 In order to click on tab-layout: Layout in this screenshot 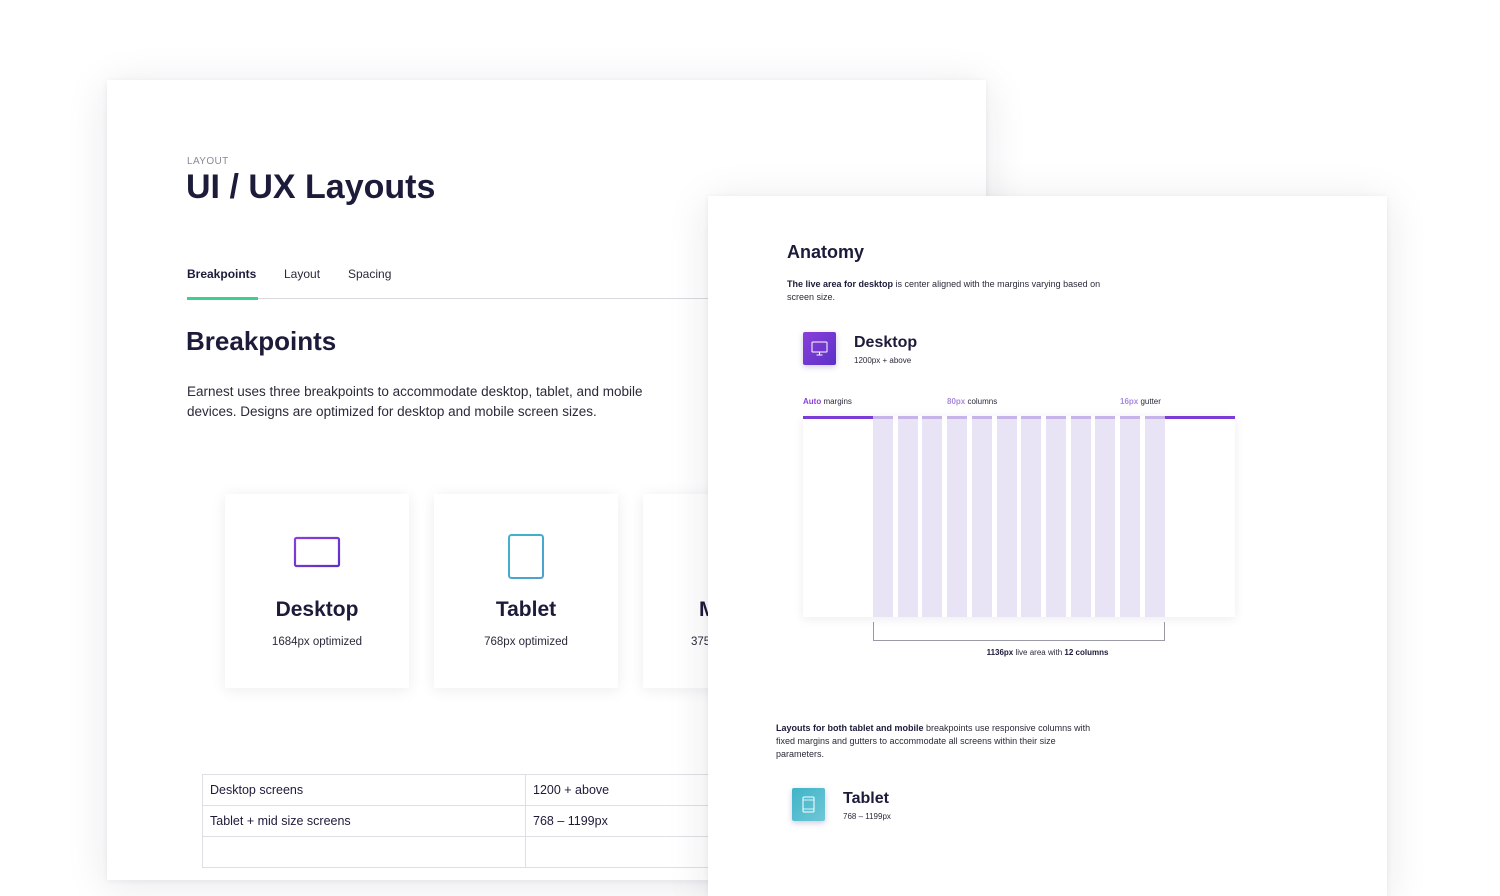, I will do `click(302, 274)`.